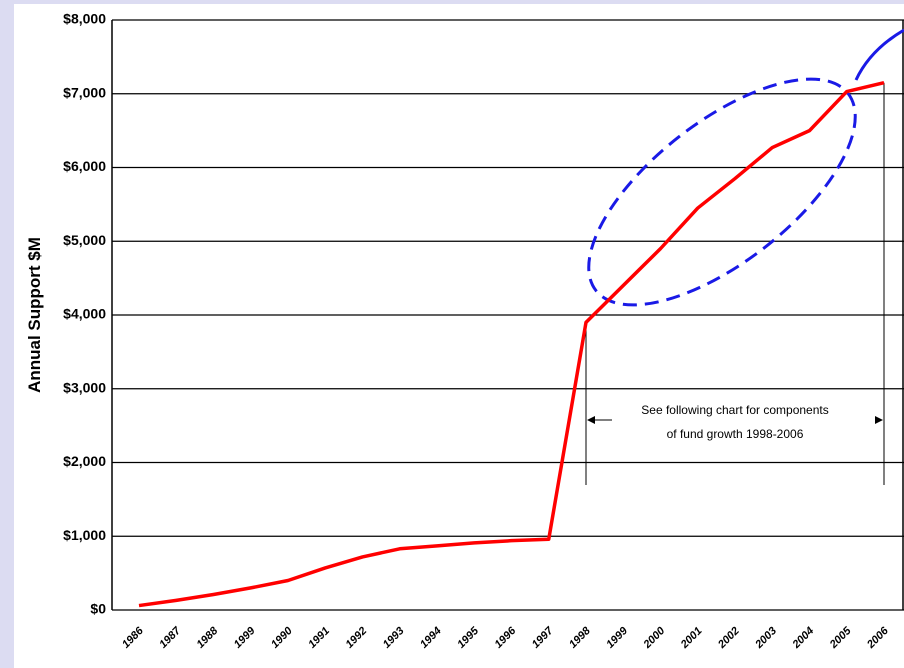 This screenshot has width=904, height=668. Describe the element at coordinates (84, 314) in the screenshot. I see `y-tick-label: $4,000` at that location.